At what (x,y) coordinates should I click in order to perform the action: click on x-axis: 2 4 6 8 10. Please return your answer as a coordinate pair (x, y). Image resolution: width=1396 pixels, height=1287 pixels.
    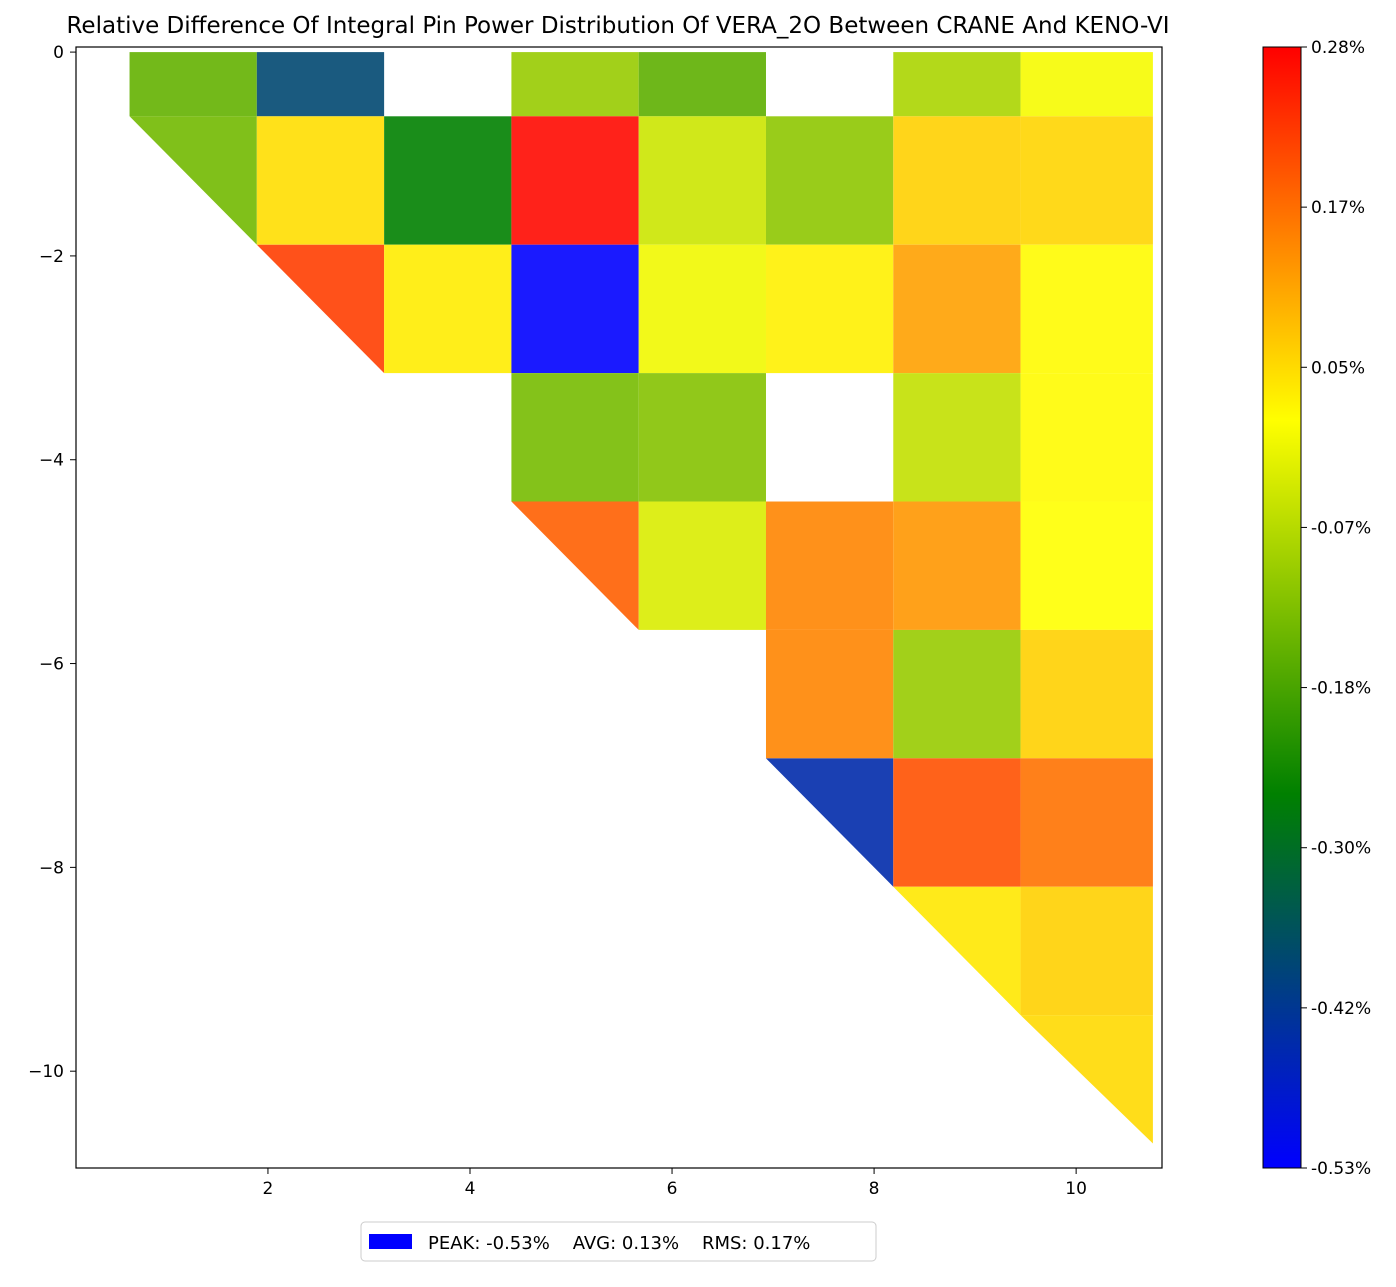
    Looking at the image, I should click on (675, 1183).